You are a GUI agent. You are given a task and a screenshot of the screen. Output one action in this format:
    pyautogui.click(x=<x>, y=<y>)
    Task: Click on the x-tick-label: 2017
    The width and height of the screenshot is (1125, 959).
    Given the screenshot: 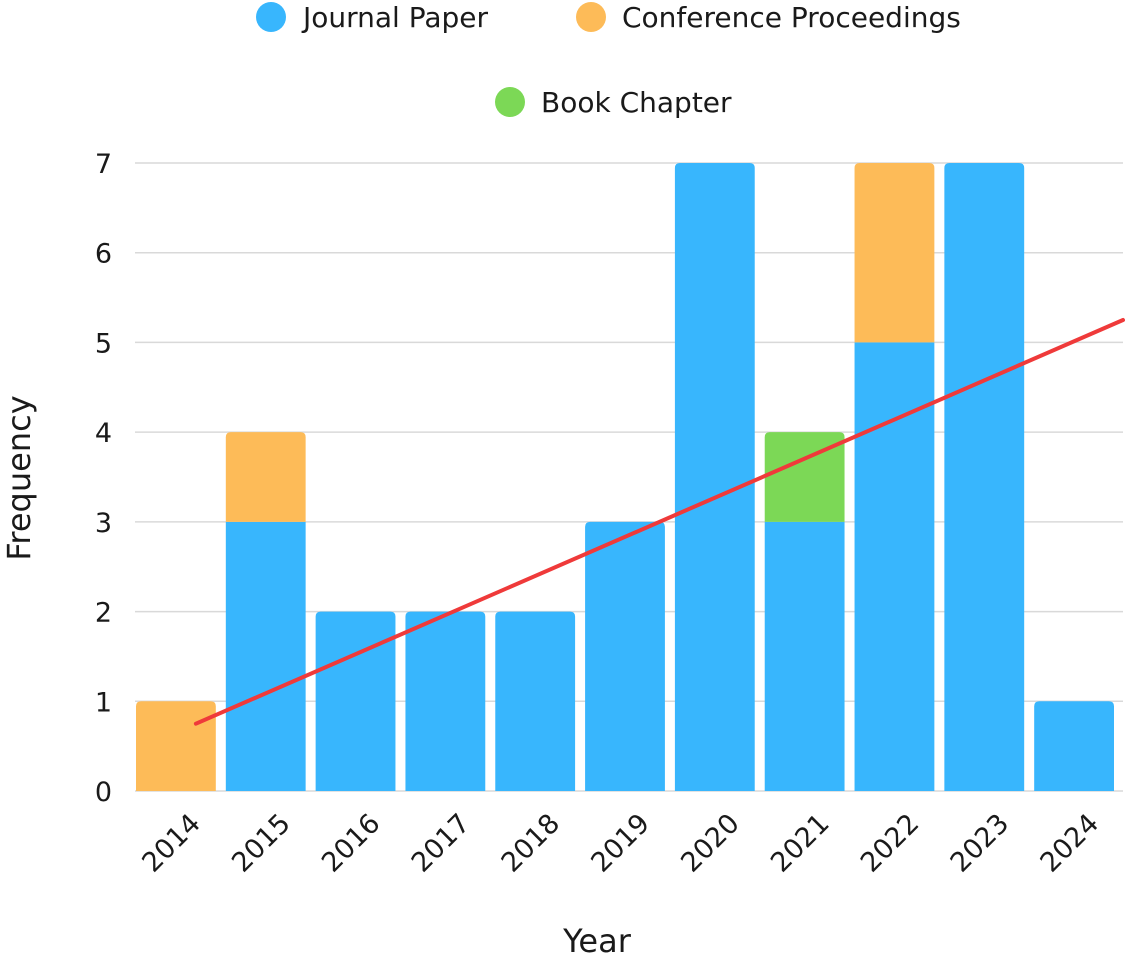 What is the action you would take?
    pyautogui.click(x=441, y=843)
    